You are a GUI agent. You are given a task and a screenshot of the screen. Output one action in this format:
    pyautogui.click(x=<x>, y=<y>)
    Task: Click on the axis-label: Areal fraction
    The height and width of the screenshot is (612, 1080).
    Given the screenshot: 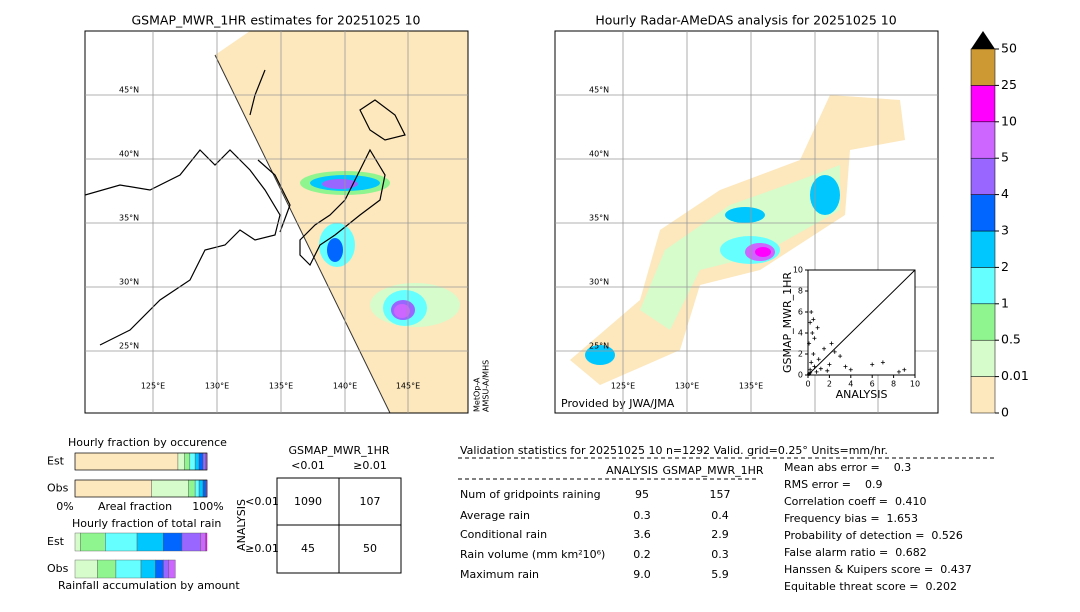 What is the action you would take?
    pyautogui.click(x=135, y=506)
    